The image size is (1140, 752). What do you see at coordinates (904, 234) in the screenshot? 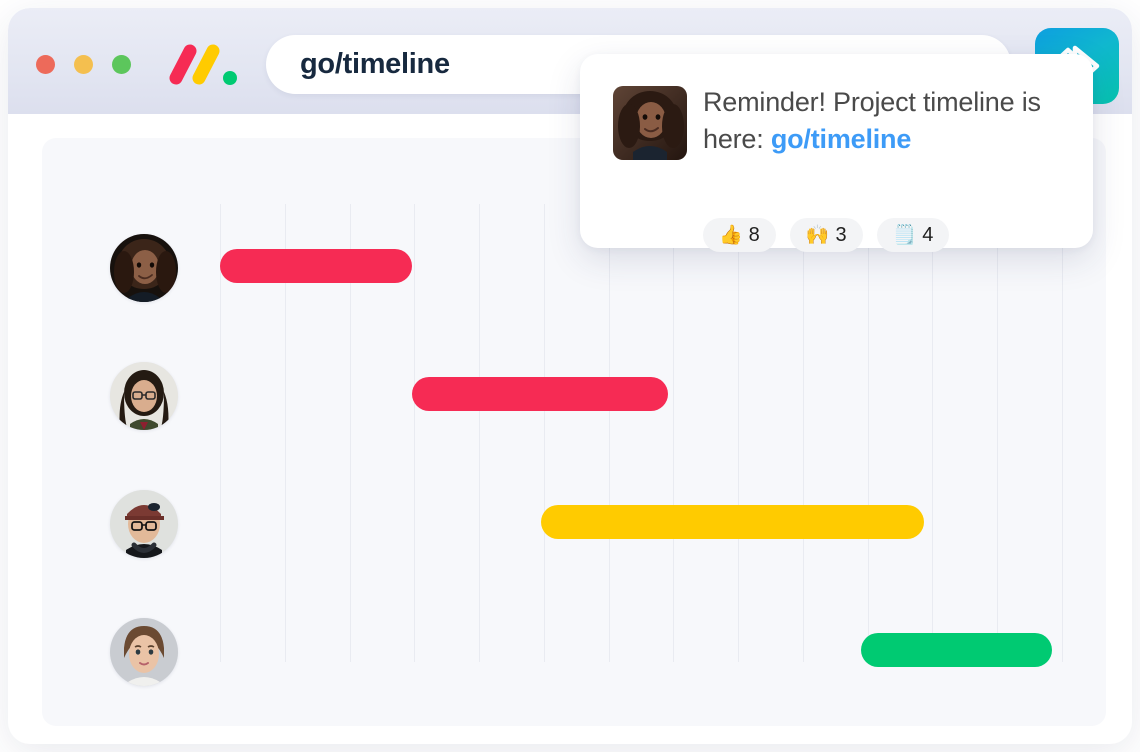
I see `spiral-notepad-icon: 🗒️` at bounding box center [904, 234].